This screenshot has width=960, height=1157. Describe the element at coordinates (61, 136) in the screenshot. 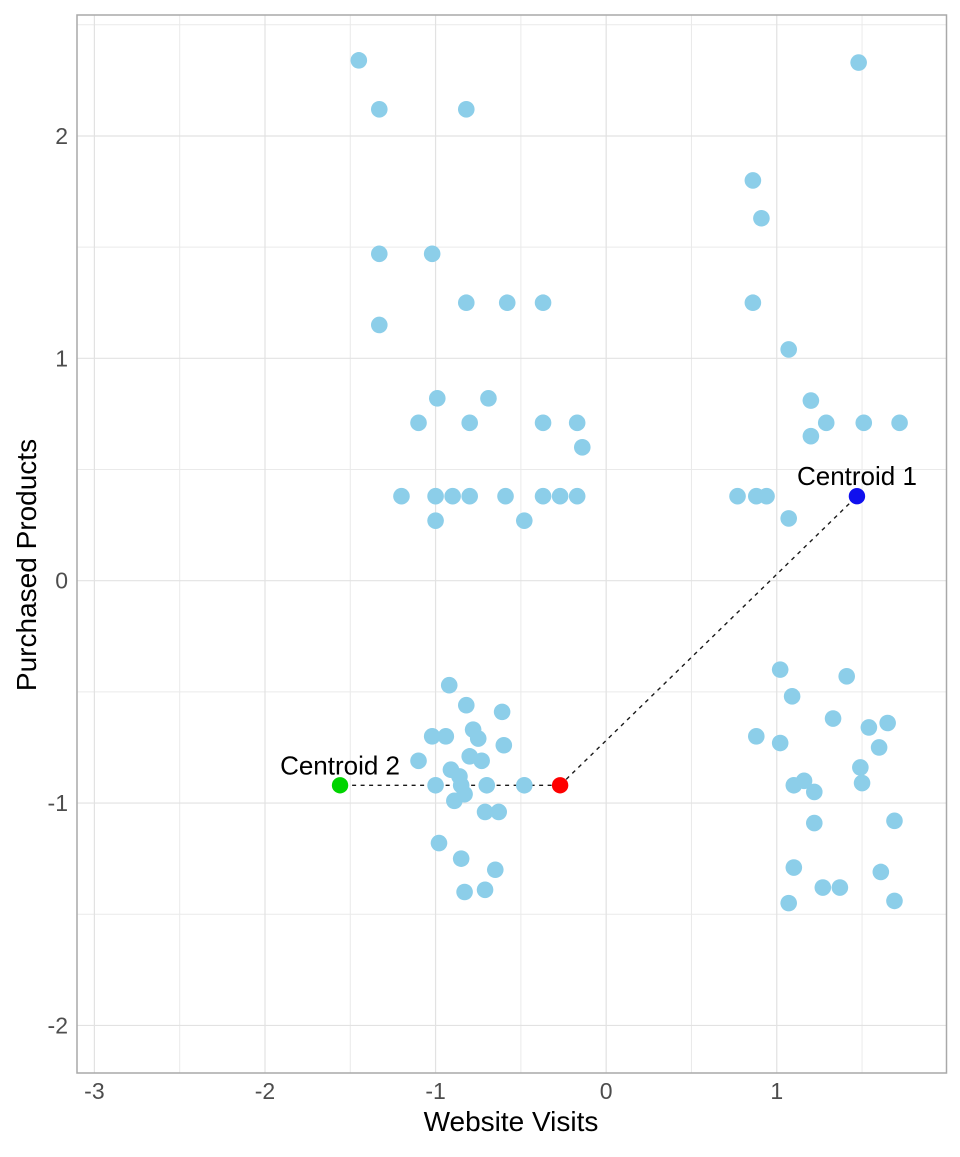

I see `y-tick-label: 2` at that location.